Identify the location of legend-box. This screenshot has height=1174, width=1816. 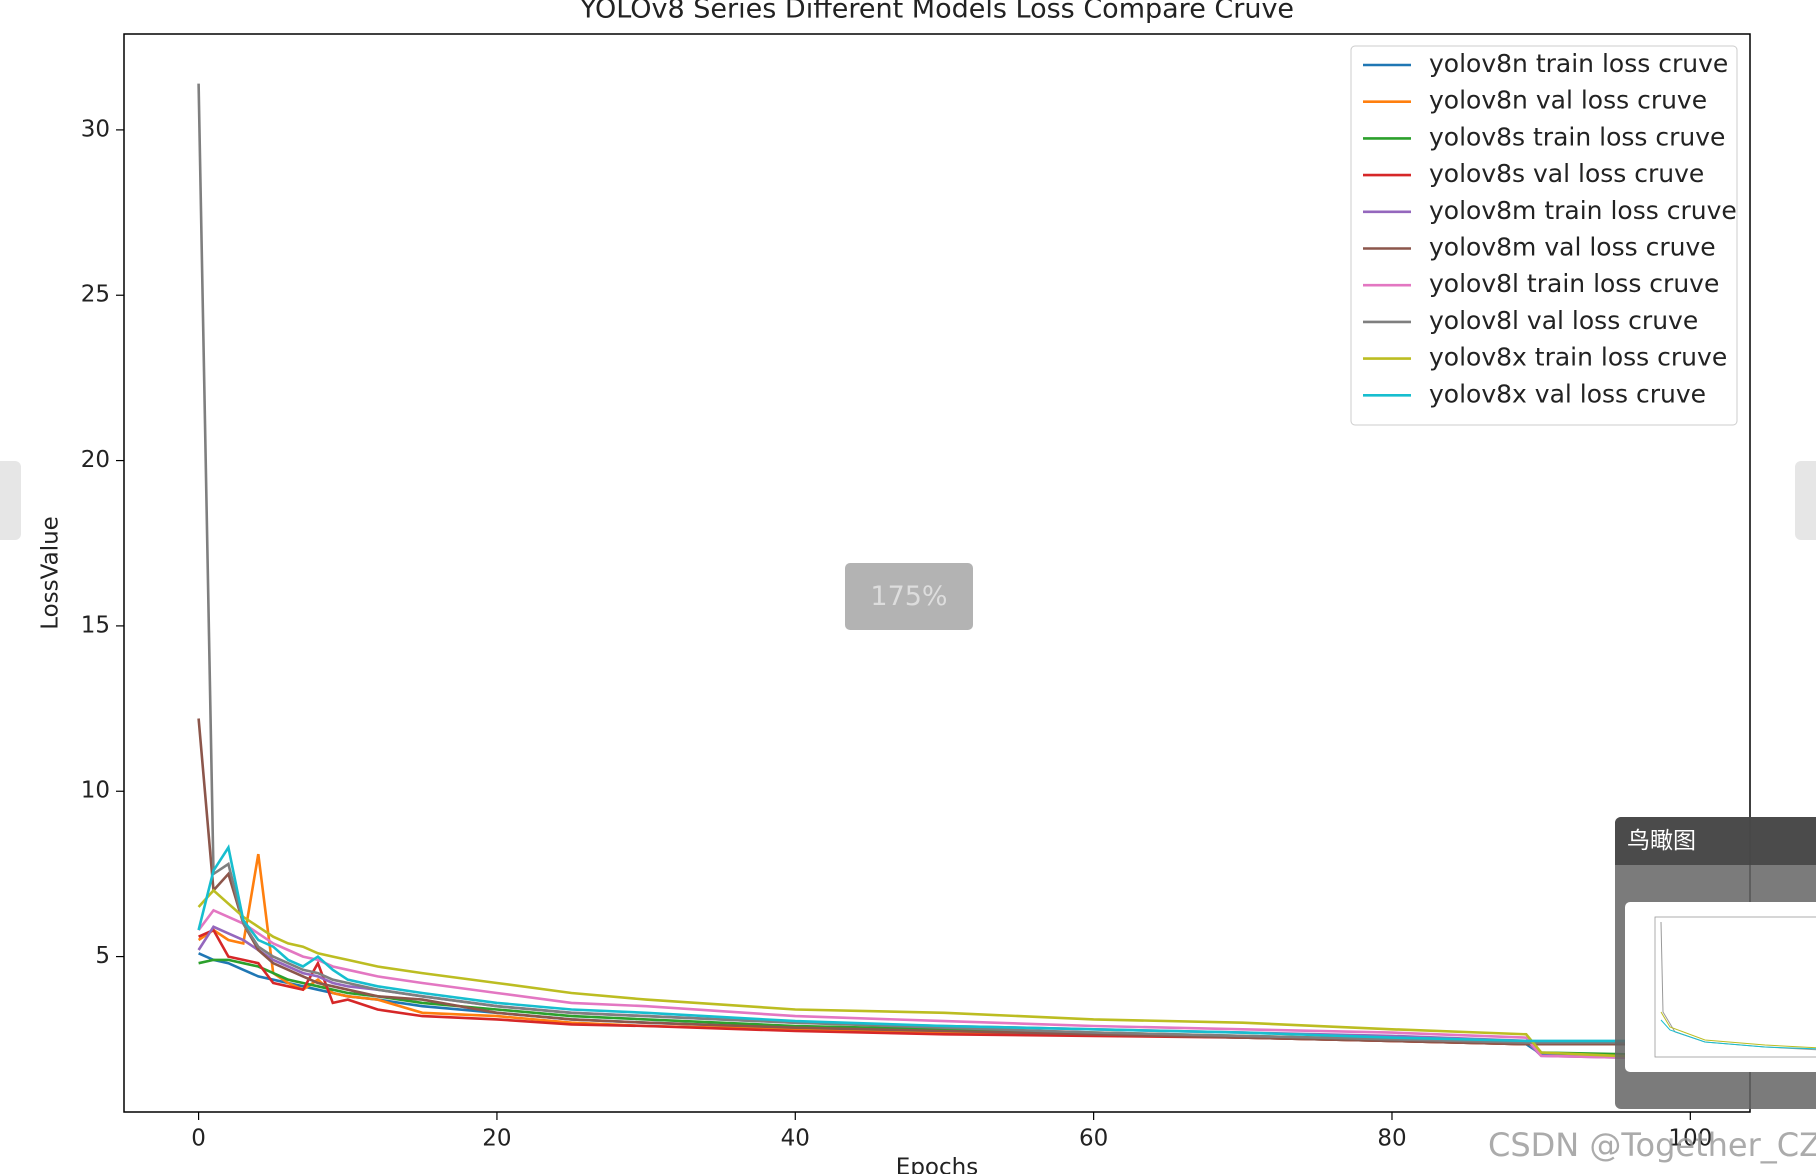
(1544, 235).